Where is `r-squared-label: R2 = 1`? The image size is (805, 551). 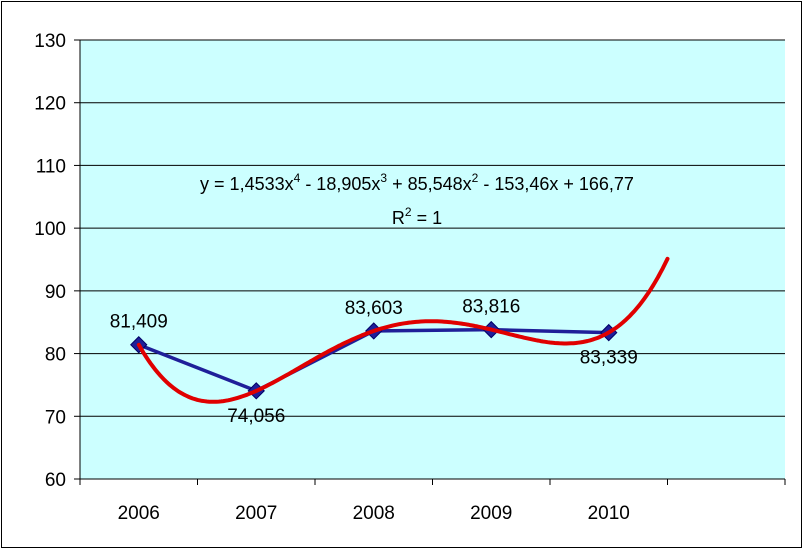 r-squared-label: R2 = 1 is located at coordinates (417, 216).